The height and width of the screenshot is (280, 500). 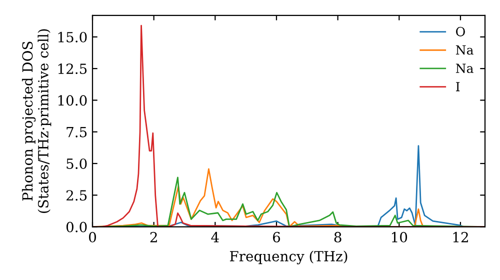 What do you see at coordinates (338, 237) in the screenshot?
I see `x-tick-label: 8` at bounding box center [338, 237].